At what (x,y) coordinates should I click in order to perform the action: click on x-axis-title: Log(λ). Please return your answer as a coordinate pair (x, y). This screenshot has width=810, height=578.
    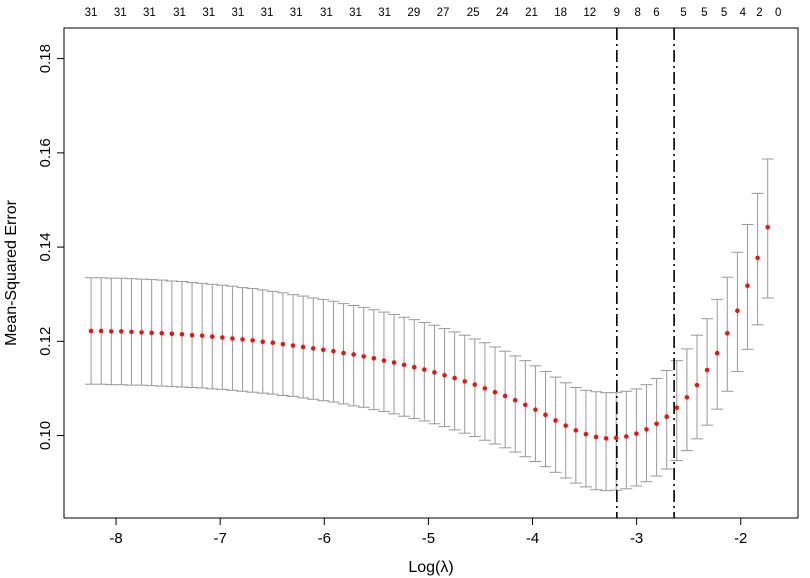
    Looking at the image, I should click on (430, 567).